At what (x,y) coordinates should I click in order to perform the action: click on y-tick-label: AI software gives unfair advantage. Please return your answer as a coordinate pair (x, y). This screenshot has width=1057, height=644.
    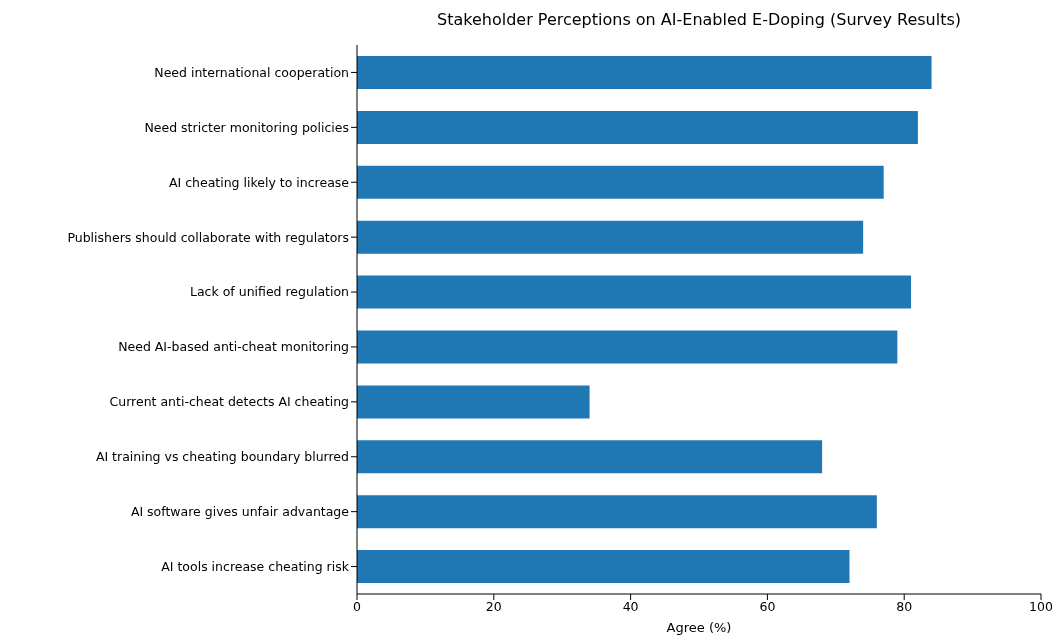
    Looking at the image, I should click on (240, 512).